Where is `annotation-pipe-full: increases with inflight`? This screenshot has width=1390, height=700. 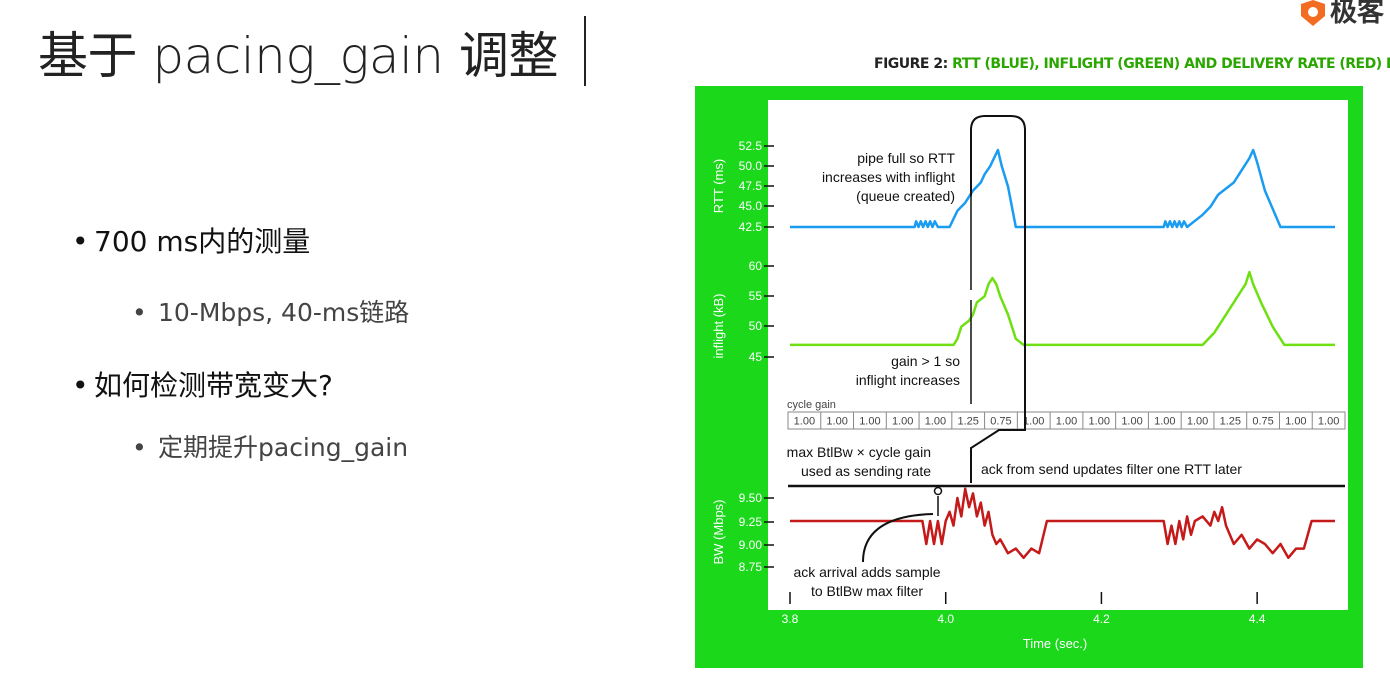 annotation-pipe-full: increases with inflight is located at coordinates (888, 177).